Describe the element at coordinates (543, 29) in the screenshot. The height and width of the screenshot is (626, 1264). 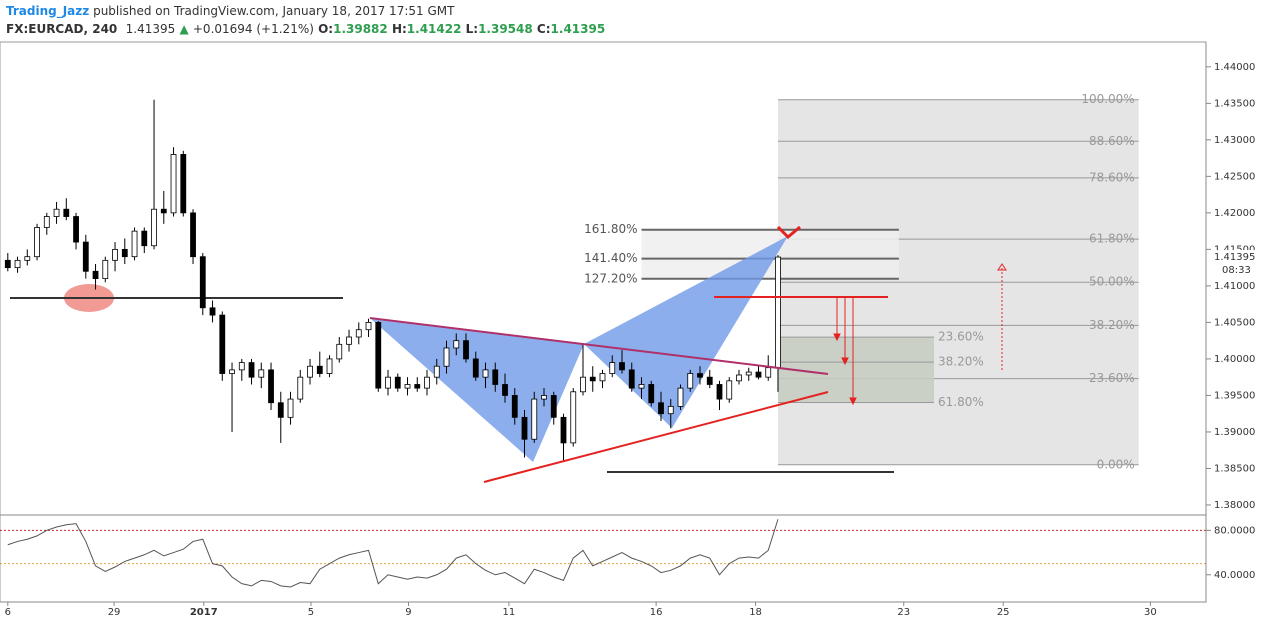
I see `c-label: C:` at that location.